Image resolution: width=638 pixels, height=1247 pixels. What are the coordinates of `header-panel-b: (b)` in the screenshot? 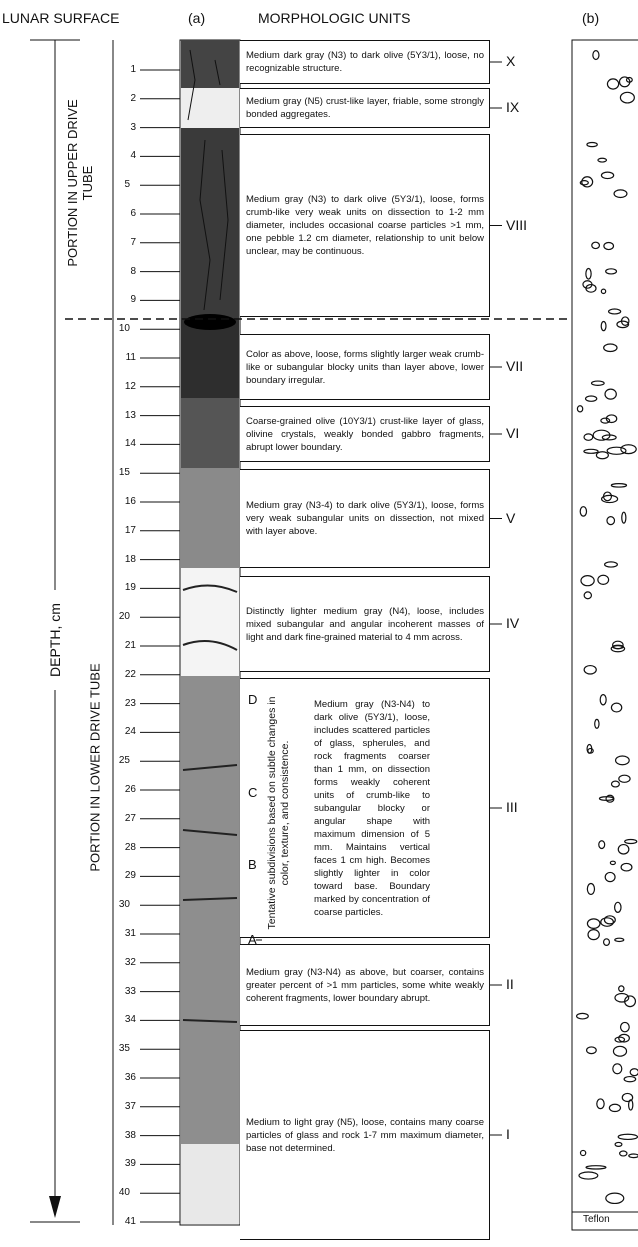 It's located at (591, 18).